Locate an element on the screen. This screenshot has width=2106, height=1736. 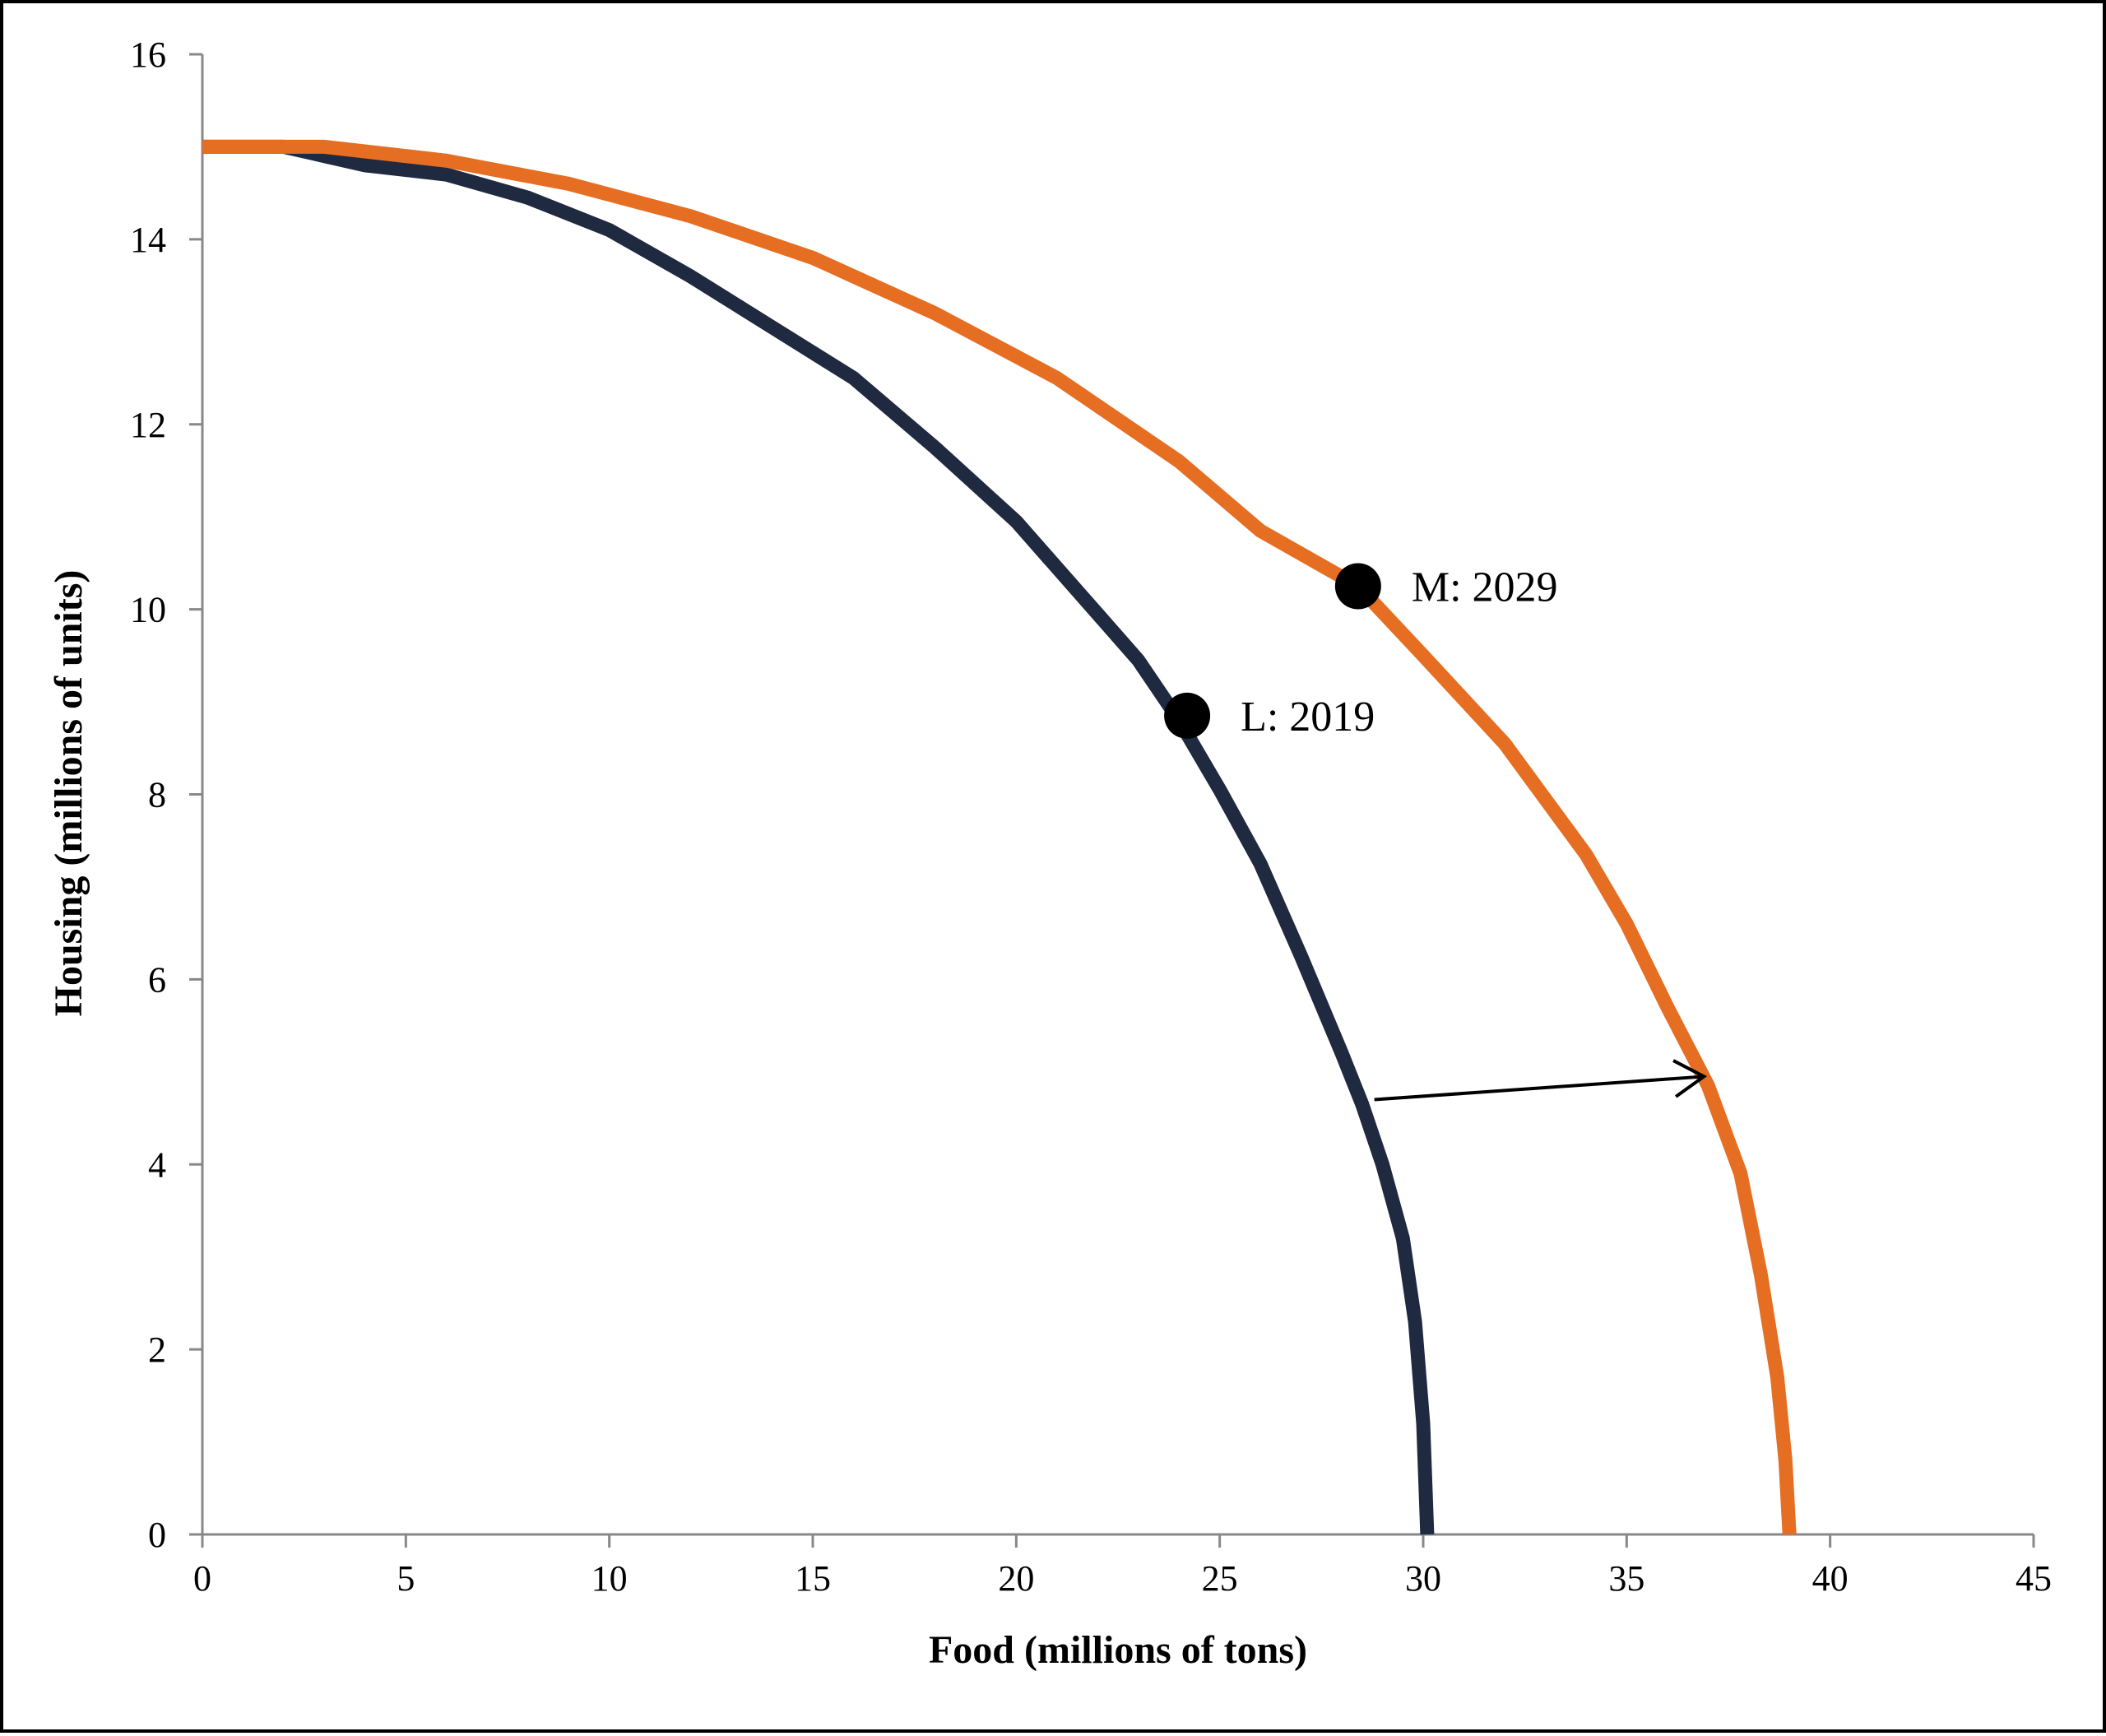
x-tick-label: 30 is located at coordinates (1423, 1578).